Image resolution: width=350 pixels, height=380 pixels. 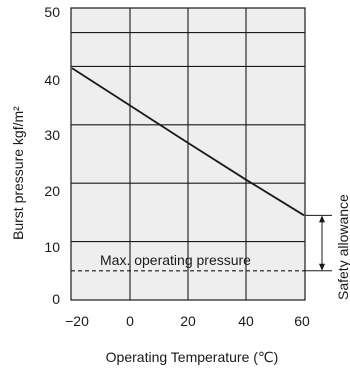 What do you see at coordinates (56, 299) in the screenshot?
I see `y-tick-label: 0` at bounding box center [56, 299].